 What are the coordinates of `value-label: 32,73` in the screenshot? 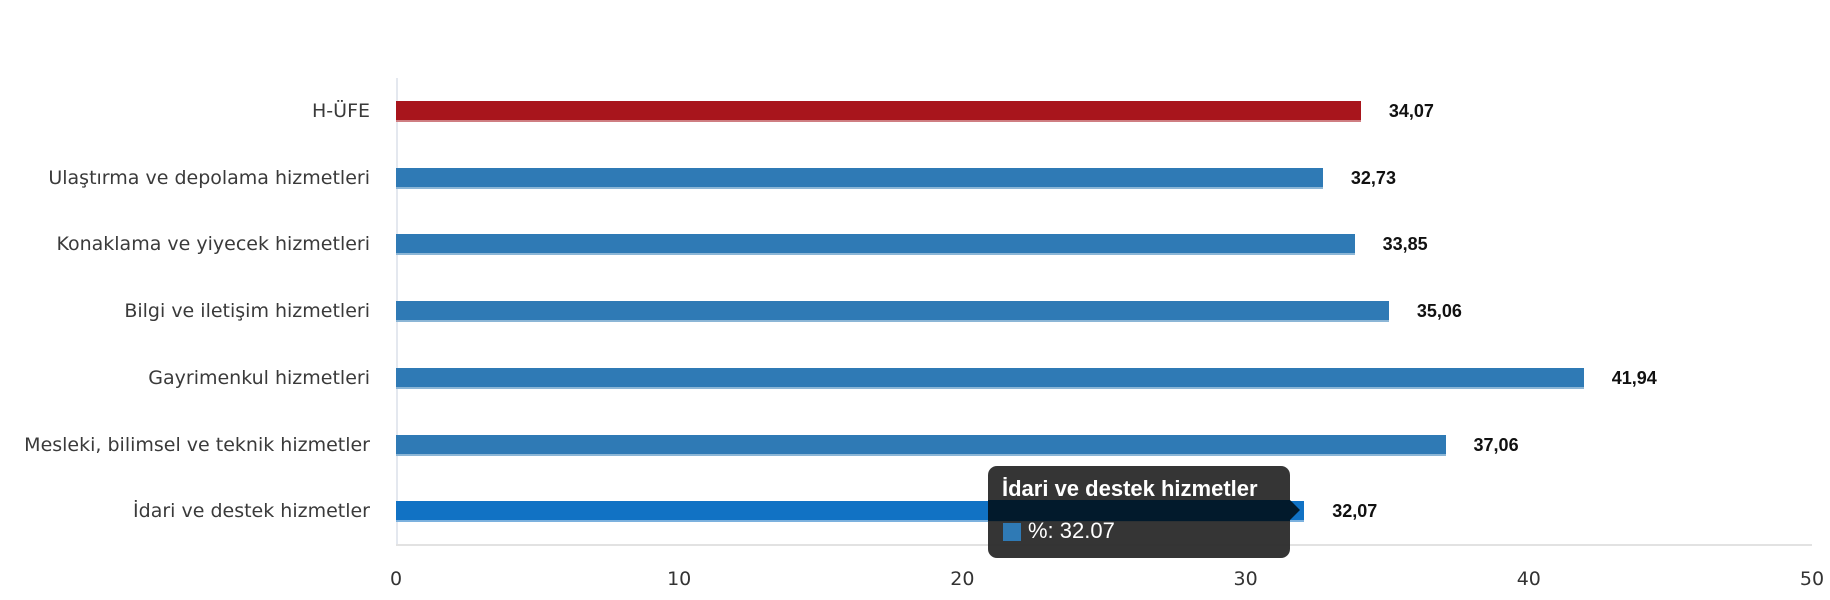 It's located at (1373, 177).